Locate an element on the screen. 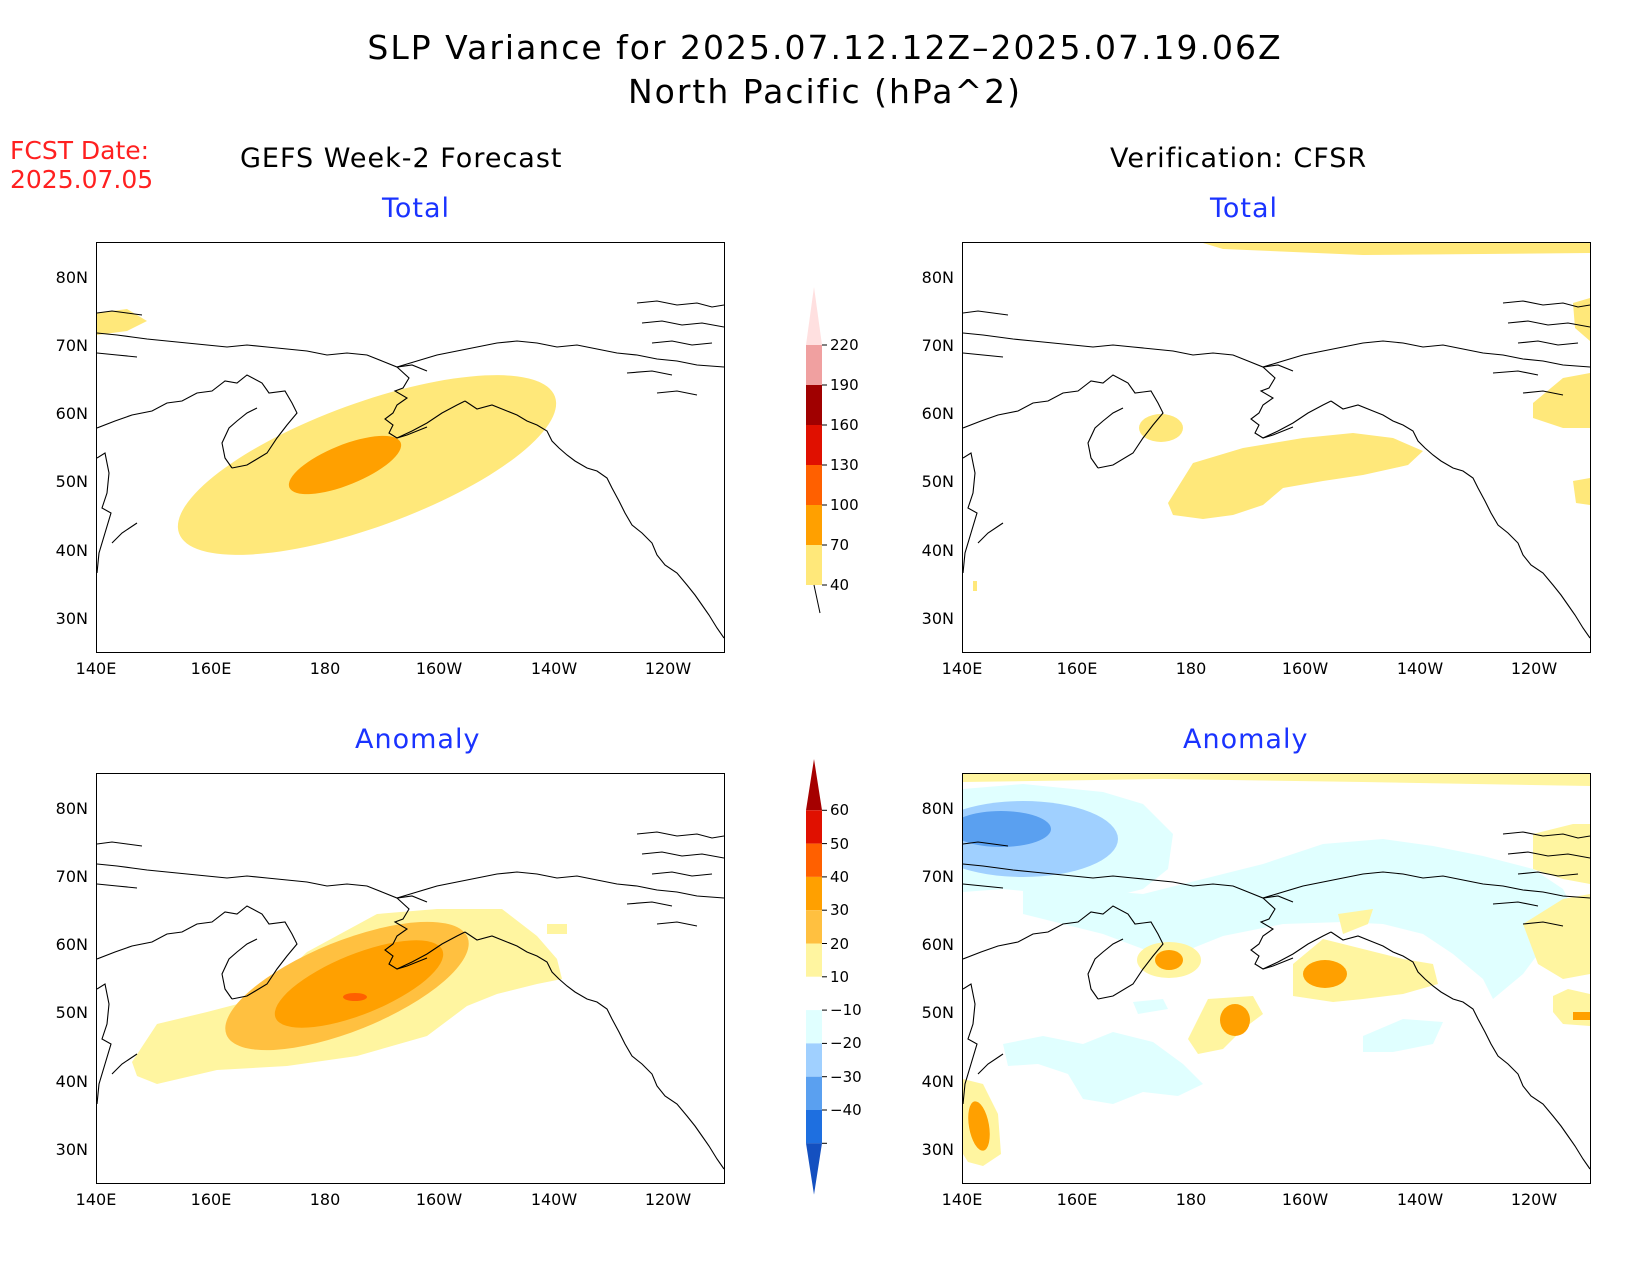  forecast-date: FCST Date: 2025.07.05 is located at coordinates (81, 165).